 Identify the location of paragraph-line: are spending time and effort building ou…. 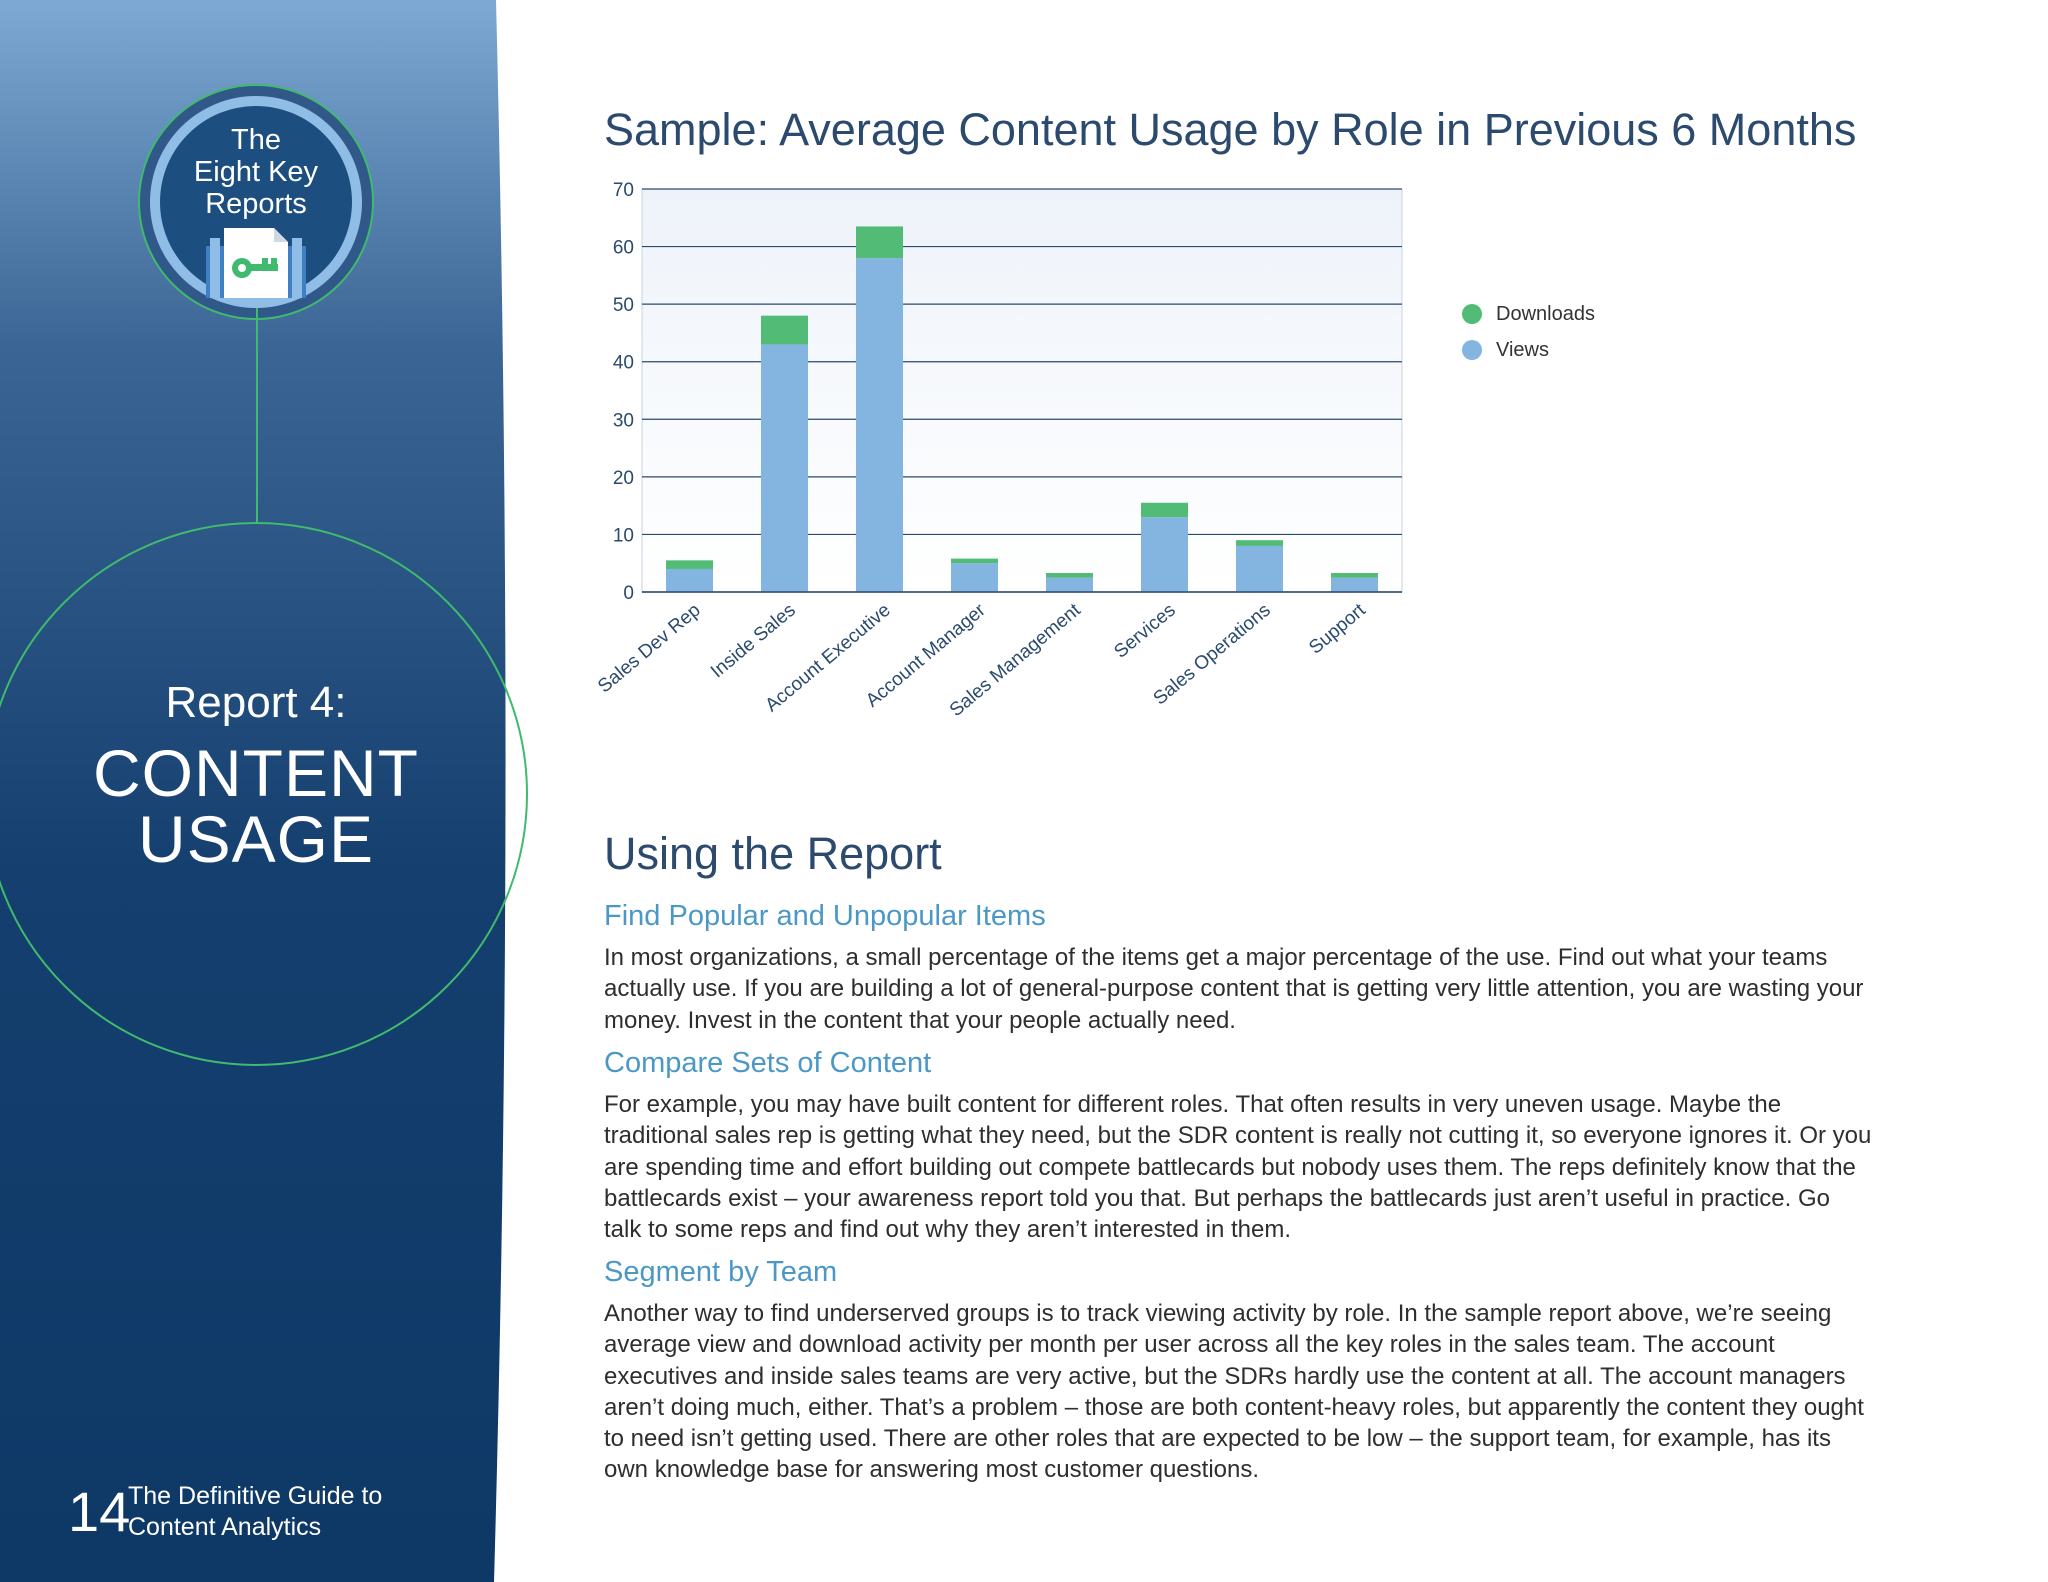
(1230, 1167).